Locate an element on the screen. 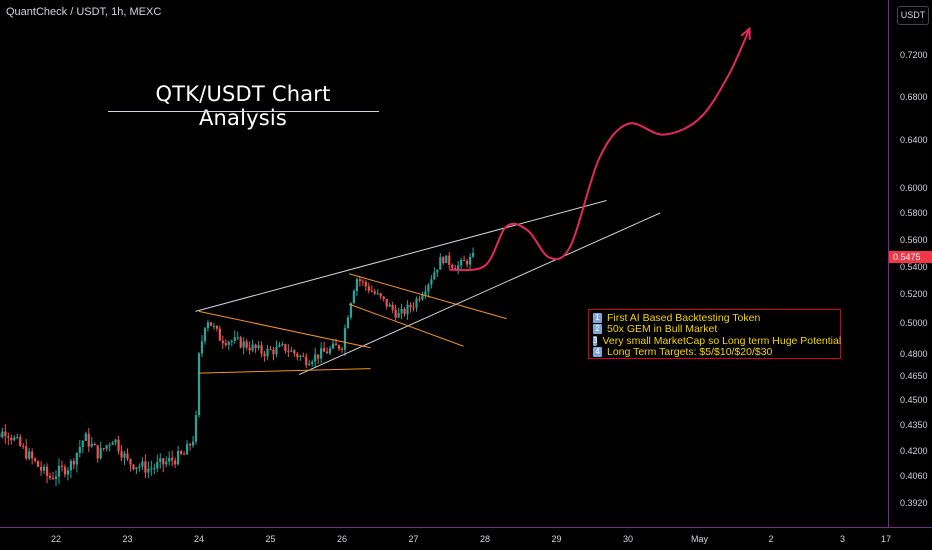 This screenshot has width=932, height=550. time-tick-label: 26 is located at coordinates (342, 539).